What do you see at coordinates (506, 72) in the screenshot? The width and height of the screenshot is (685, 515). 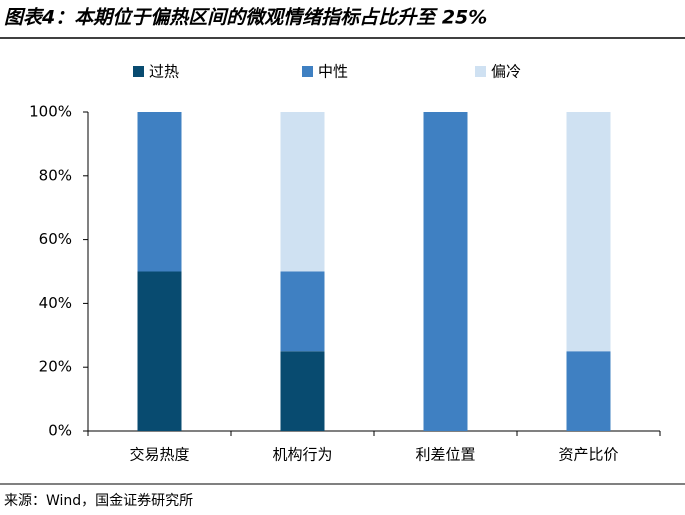 I see `legend-label: 偏冷` at bounding box center [506, 72].